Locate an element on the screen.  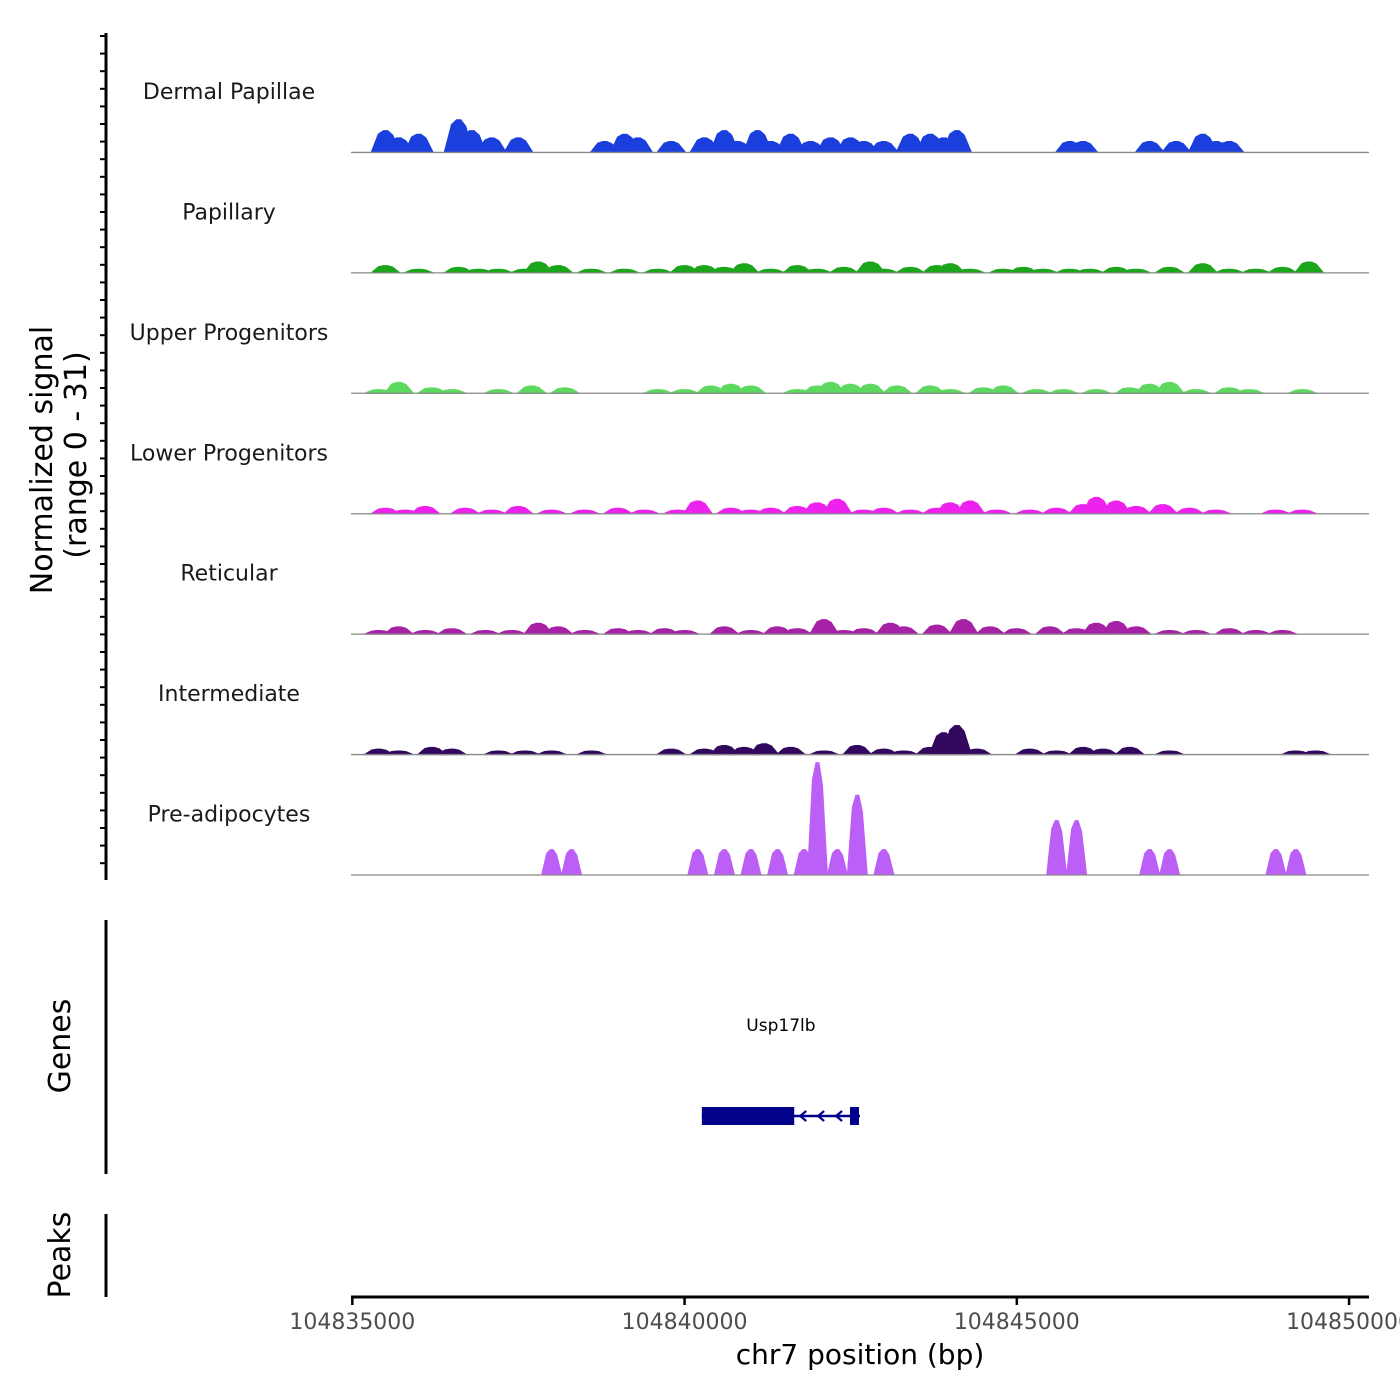
y-axis-title: Normalized signal (range 0 - 31) is located at coordinates (59, 460).